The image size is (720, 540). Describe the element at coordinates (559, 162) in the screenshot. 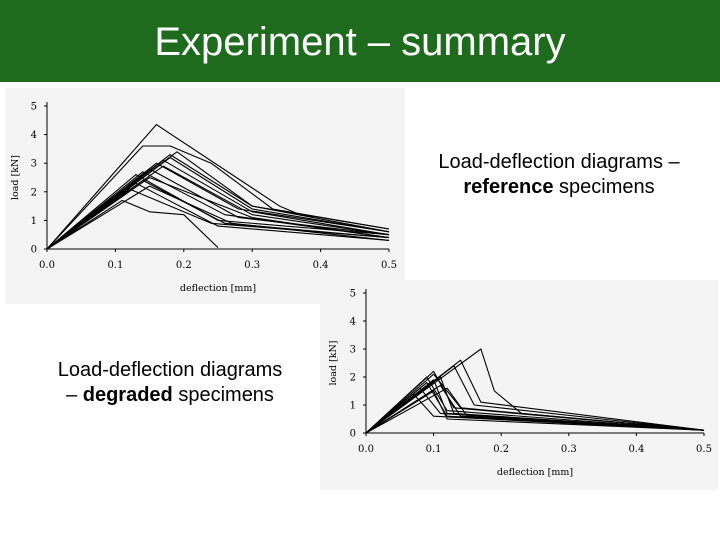

I see `reference-caption-line1: Load-deflection diagrams –` at that location.